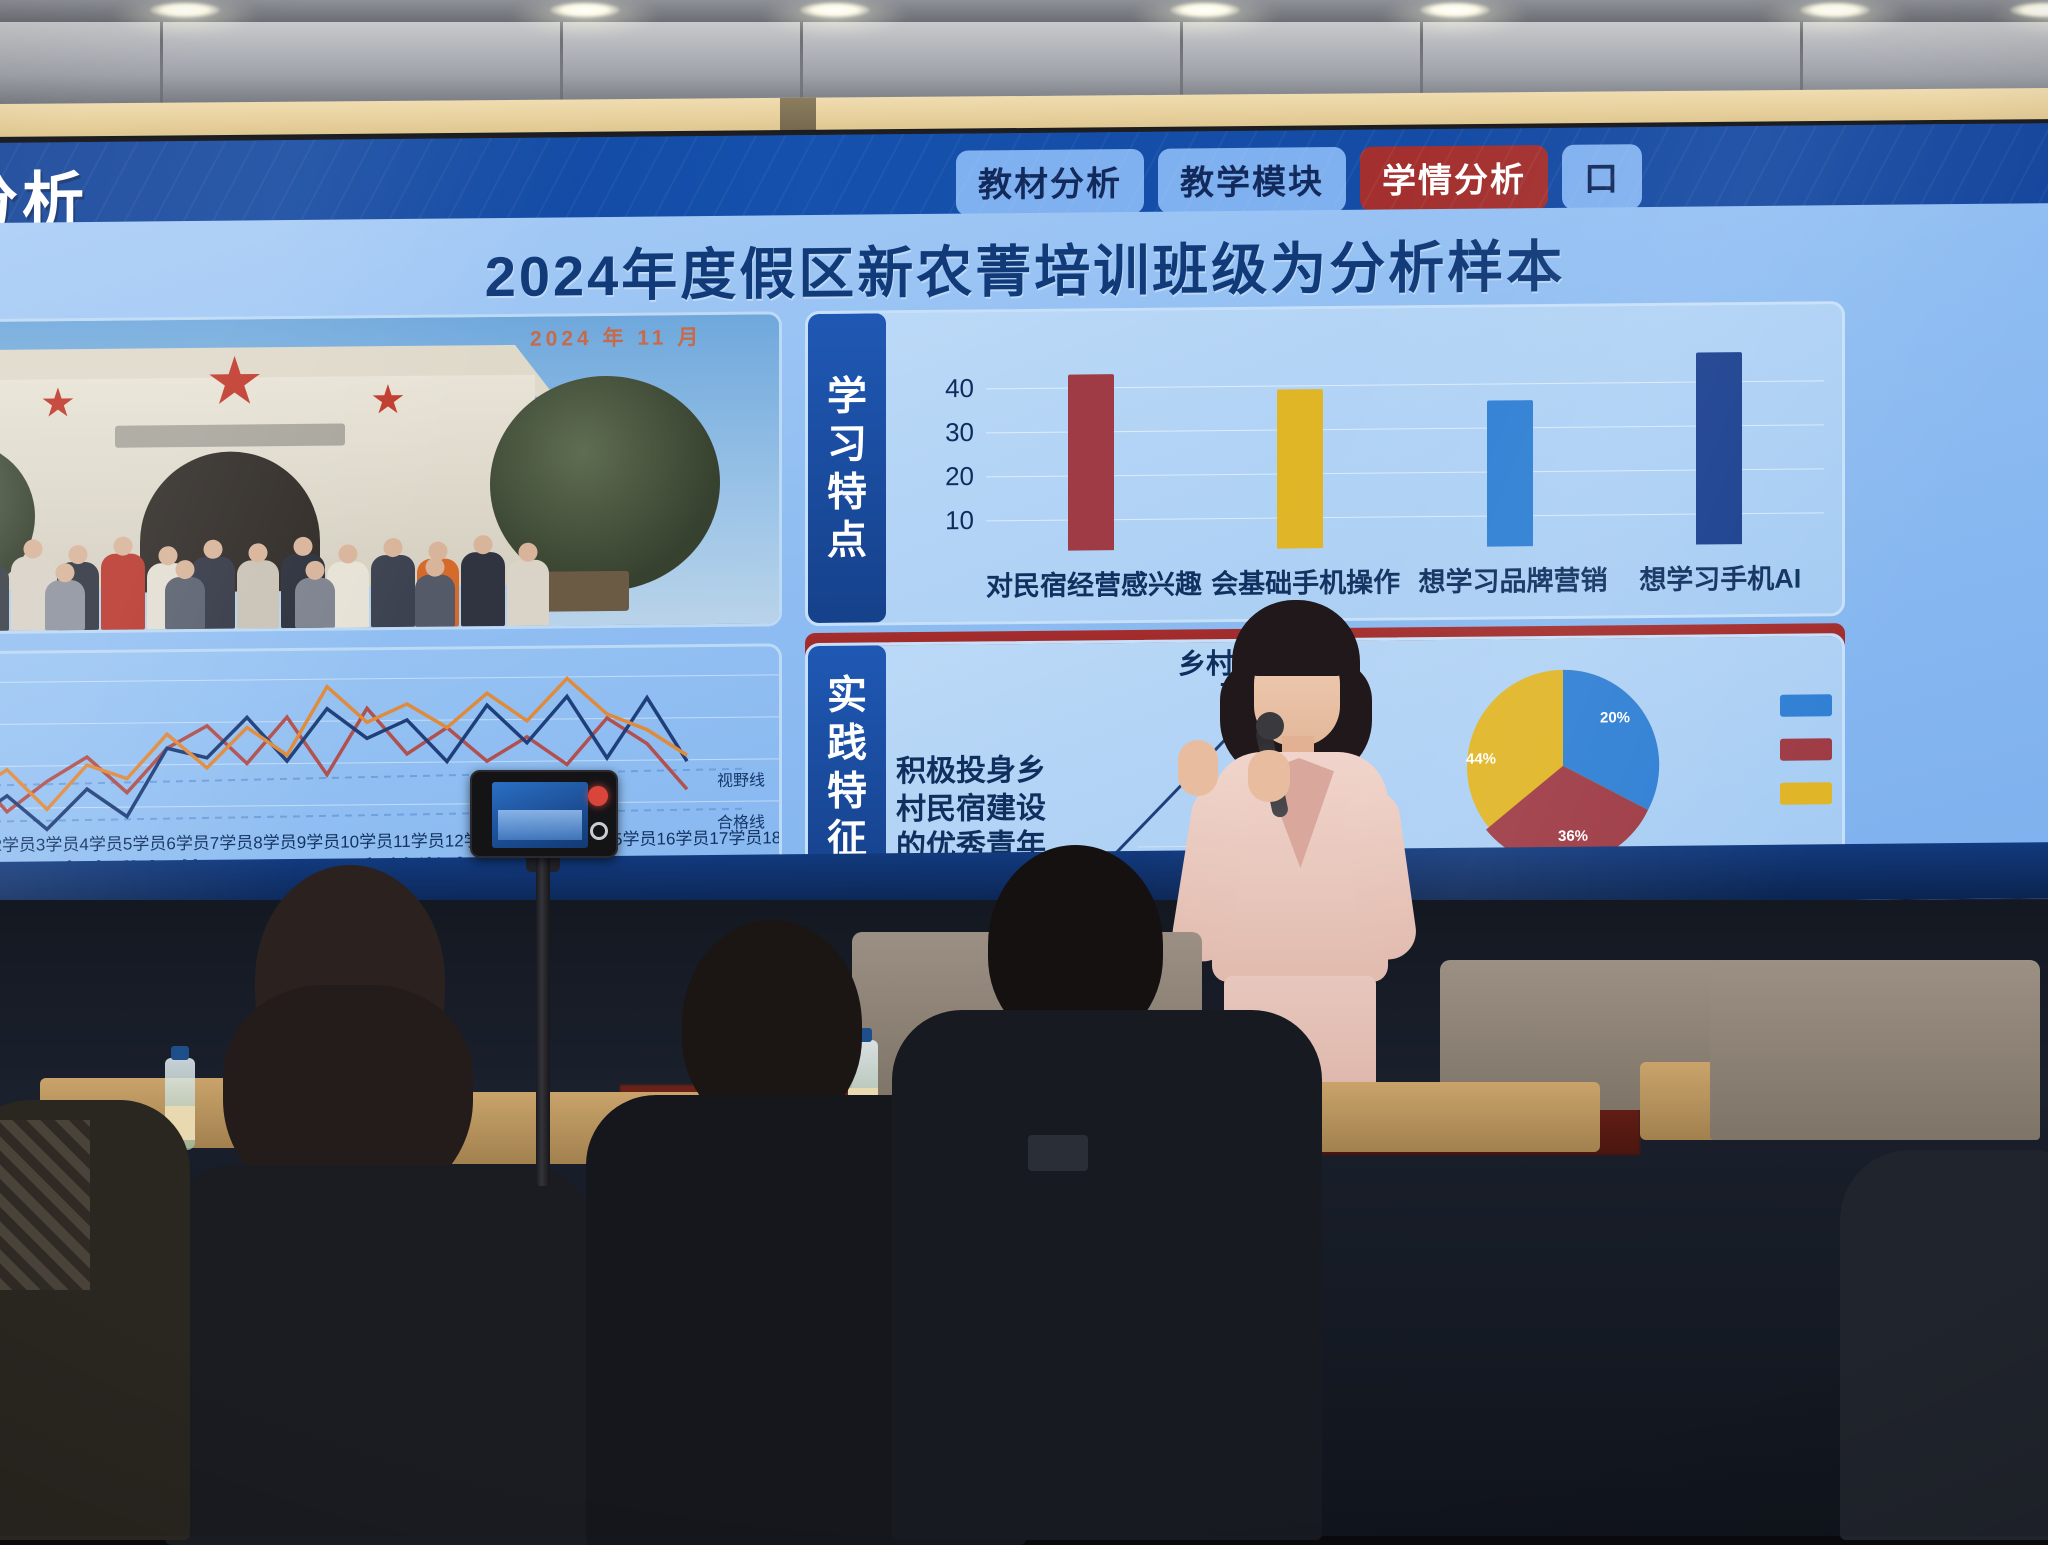  Describe the element at coordinates (1445, 1117) in the screenshot. I see `chair-wood-frame` at that location.